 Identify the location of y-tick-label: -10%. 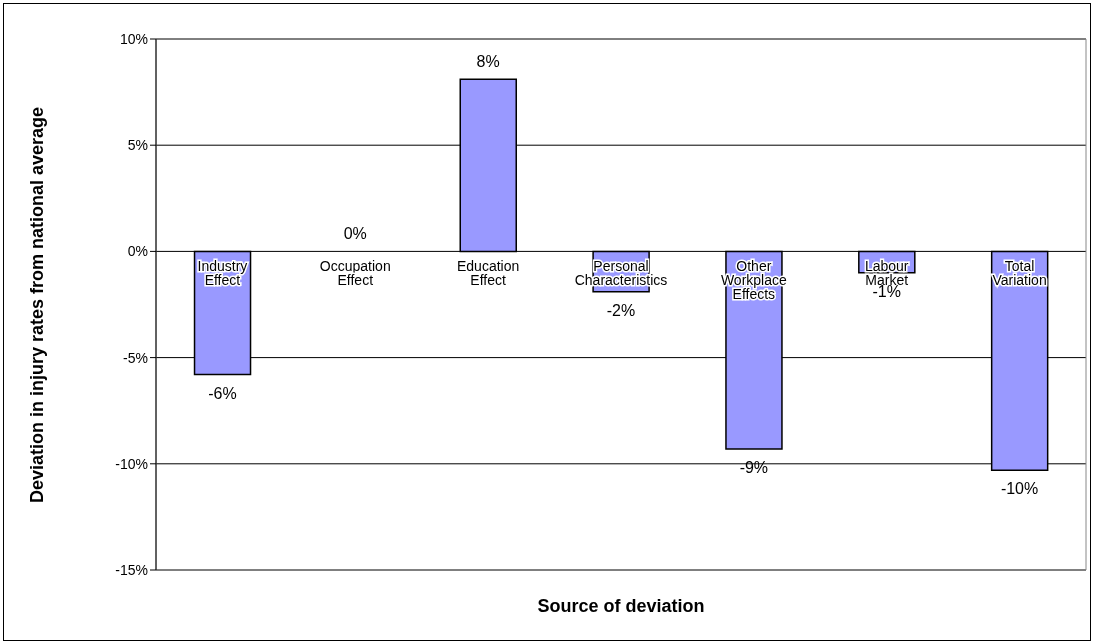
(131, 463).